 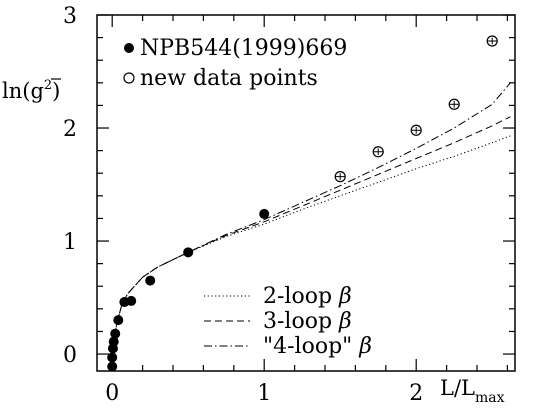 What do you see at coordinates (229, 78) in the screenshot?
I see `legend-label-series-1: new data points` at bounding box center [229, 78].